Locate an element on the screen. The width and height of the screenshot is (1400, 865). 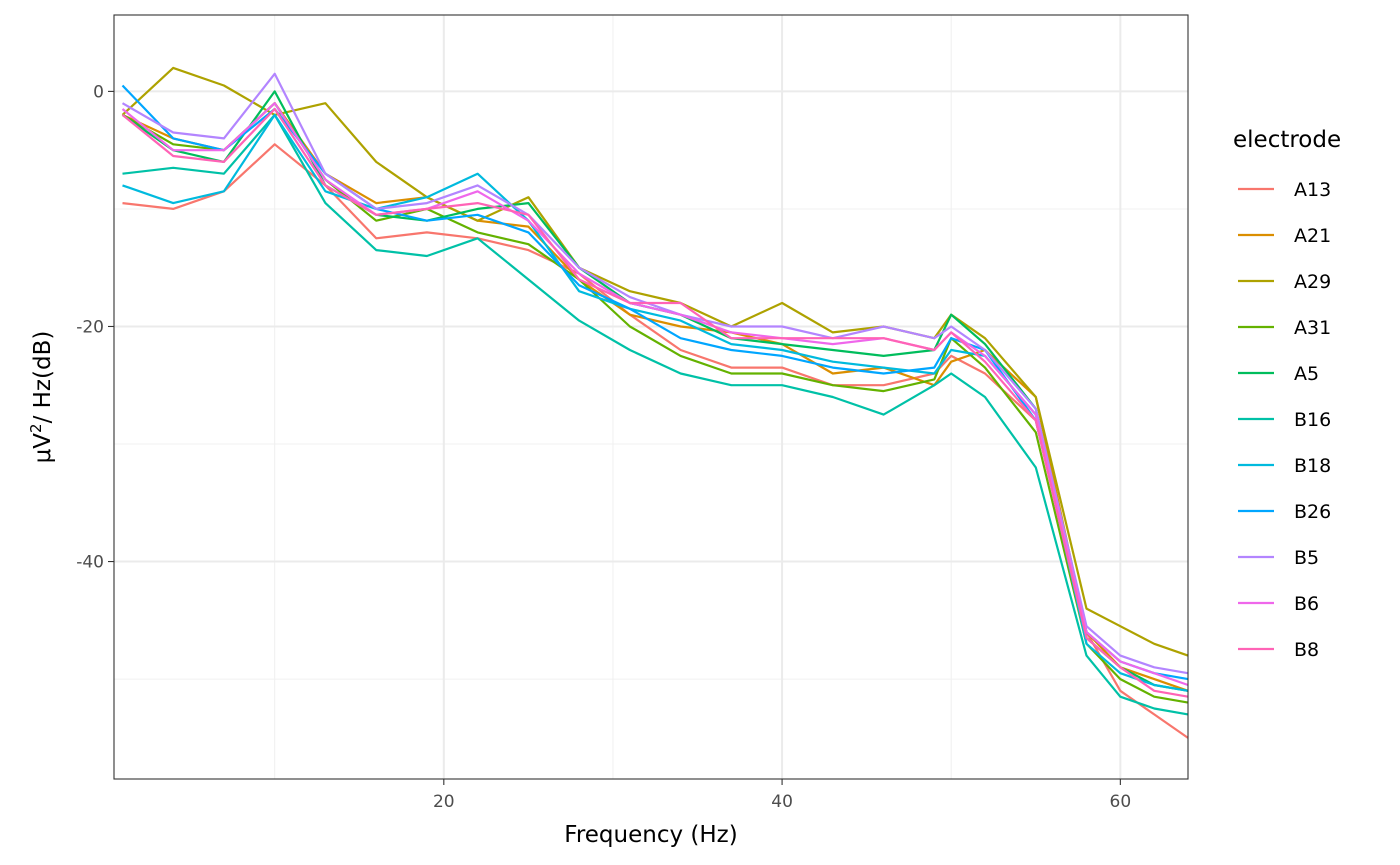
x-tick-label: 40 is located at coordinates (782, 802).